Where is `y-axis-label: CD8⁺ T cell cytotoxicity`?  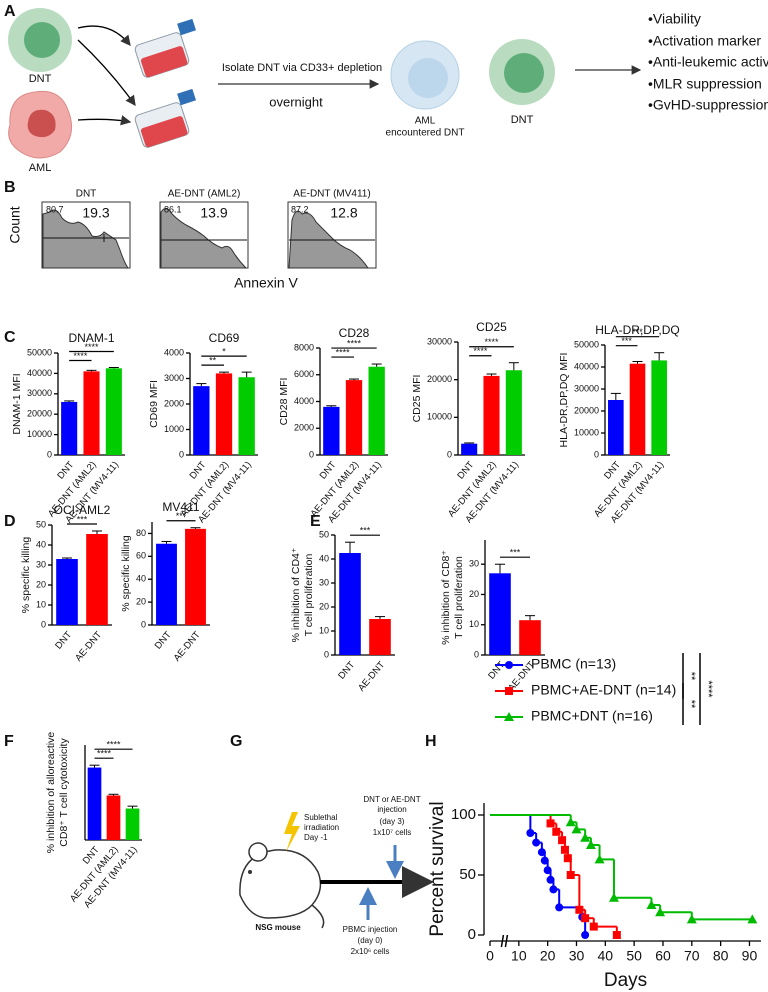 y-axis-label: CD8⁺ T cell cytotoxicity is located at coordinates (64, 792).